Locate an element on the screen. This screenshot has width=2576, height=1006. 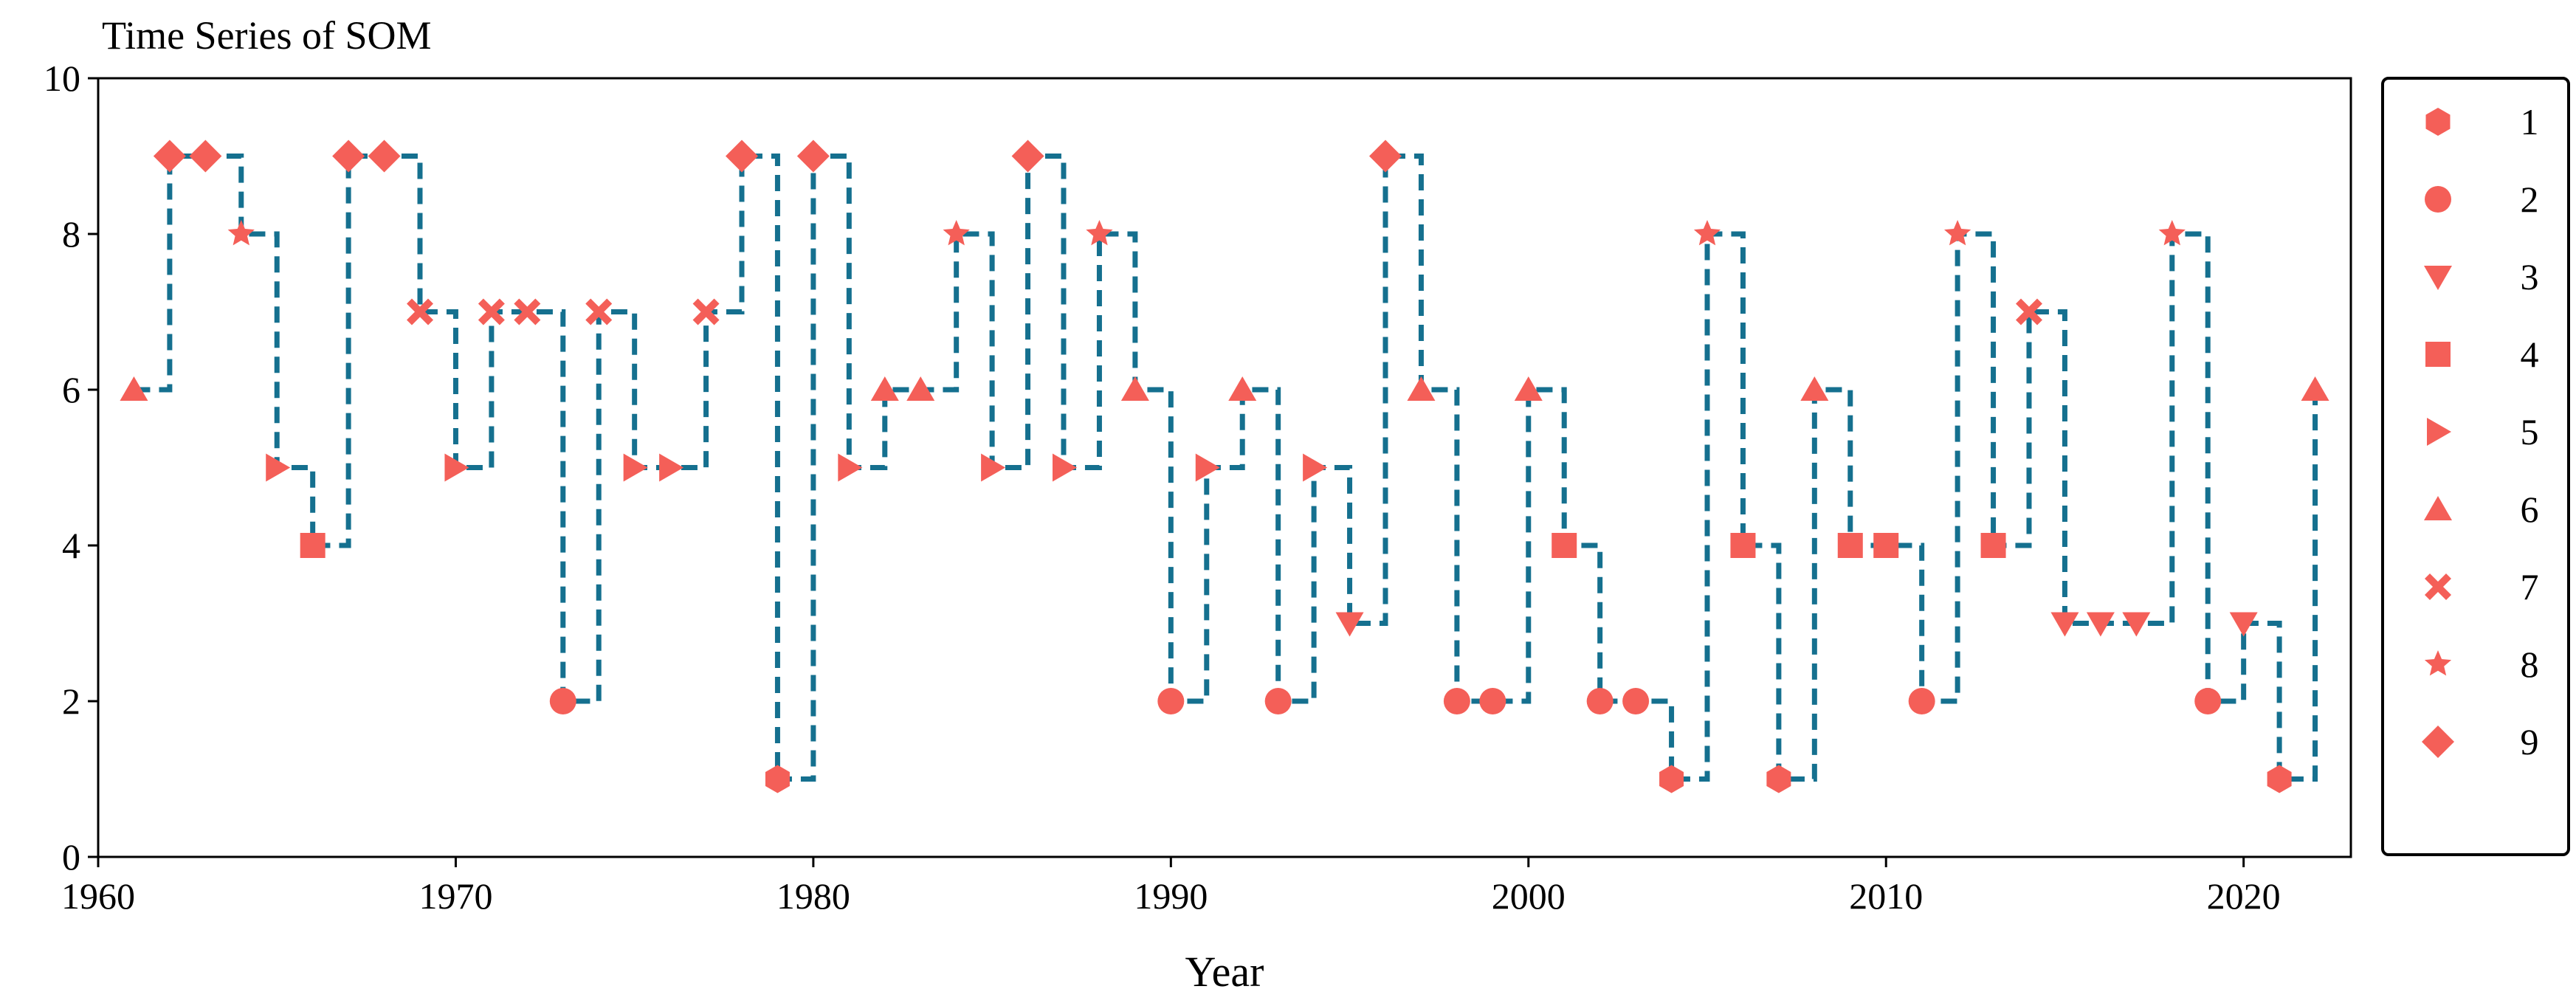
point-1975 is located at coordinates (635, 467).